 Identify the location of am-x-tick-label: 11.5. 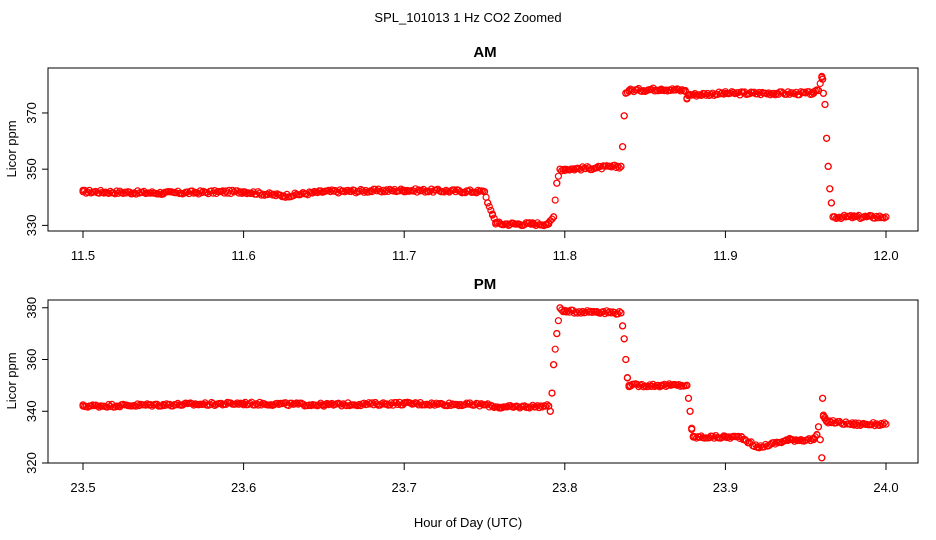
(83, 255).